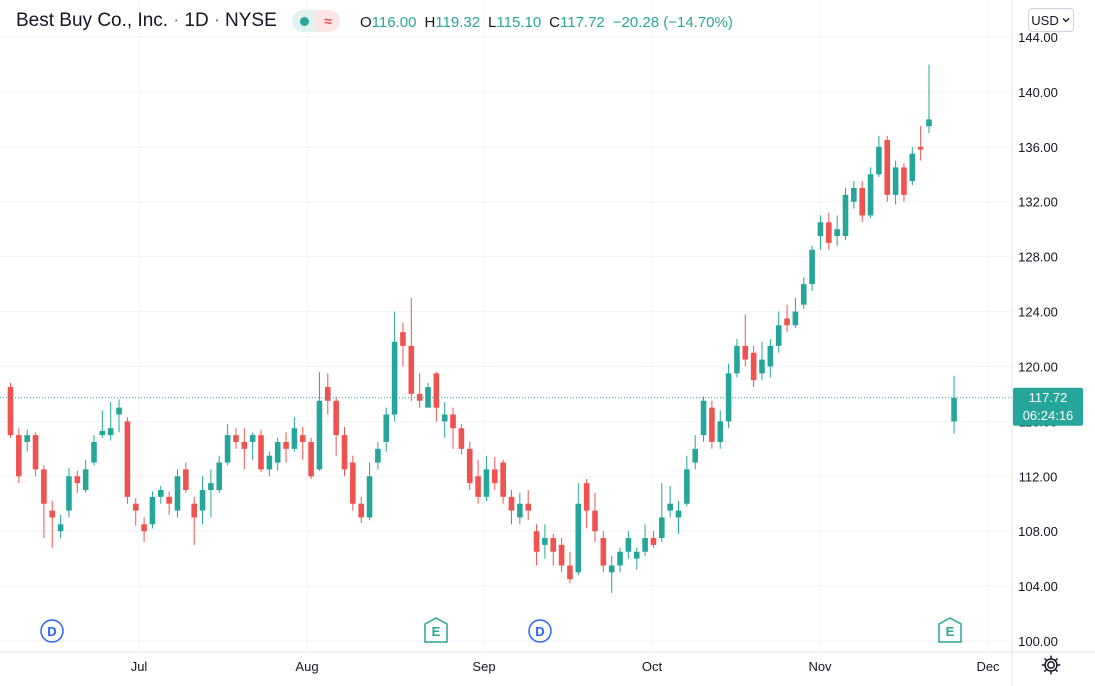 The width and height of the screenshot is (1095, 686). I want to click on market-open-dot-icon, so click(304, 21).